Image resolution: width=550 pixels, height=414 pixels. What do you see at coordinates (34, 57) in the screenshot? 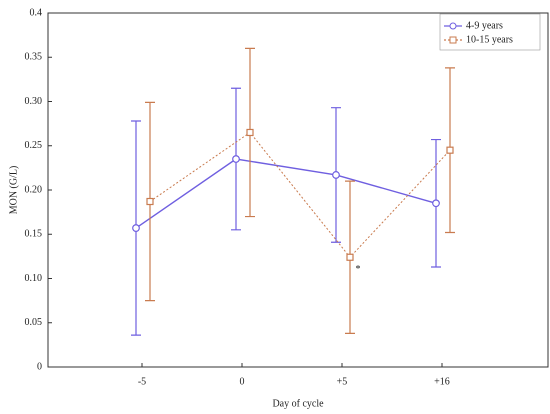
I see `y-tick-label: 0.35` at bounding box center [34, 57].